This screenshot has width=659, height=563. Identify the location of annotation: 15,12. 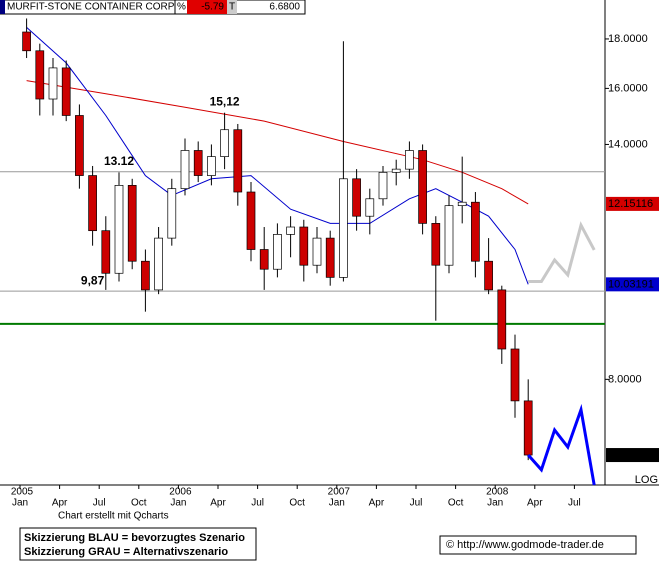
(225, 101).